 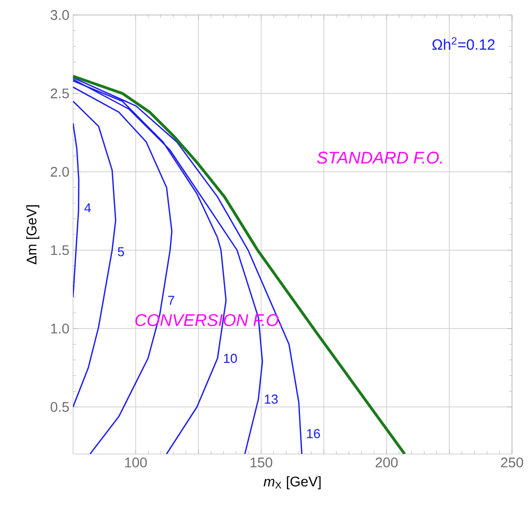 I want to click on annotation: Ωh$^{2}$=0.12, so click(x=463, y=43).